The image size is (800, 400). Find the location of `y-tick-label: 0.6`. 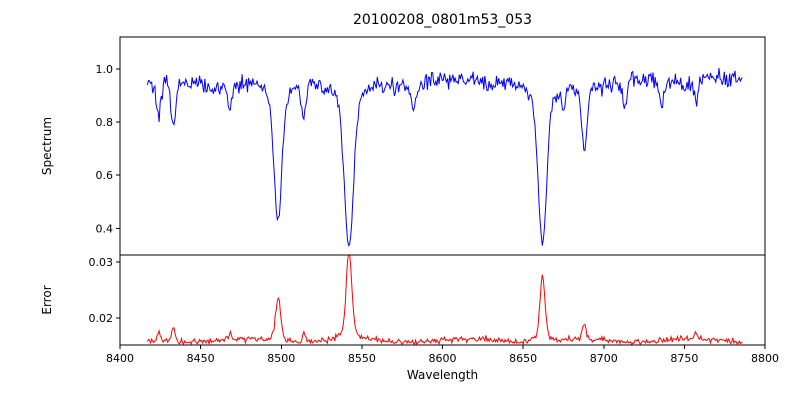

y-tick-label: 0.6 is located at coordinates (105, 175).